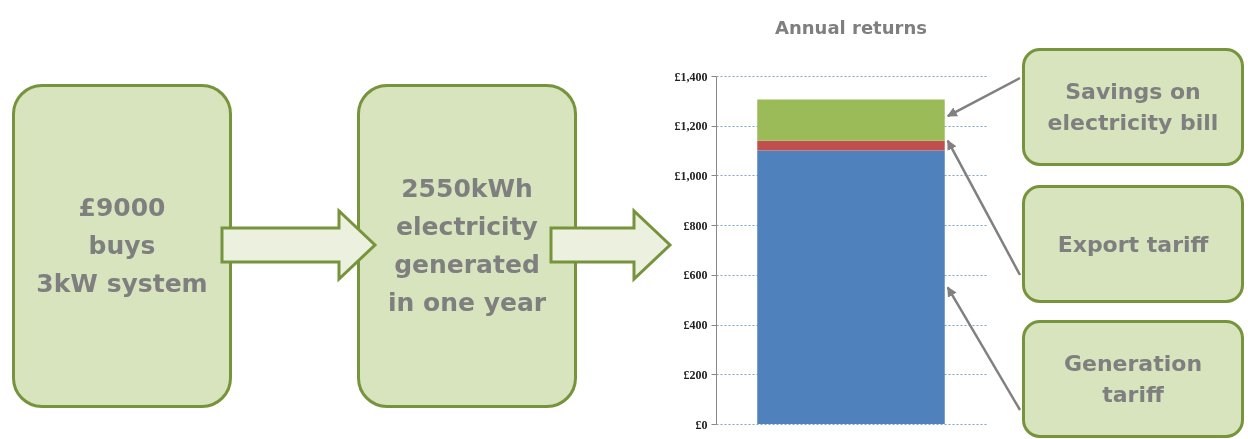 This screenshot has width=1248, height=439. What do you see at coordinates (695, 225) in the screenshot?
I see `y-tick-label: £800` at bounding box center [695, 225].